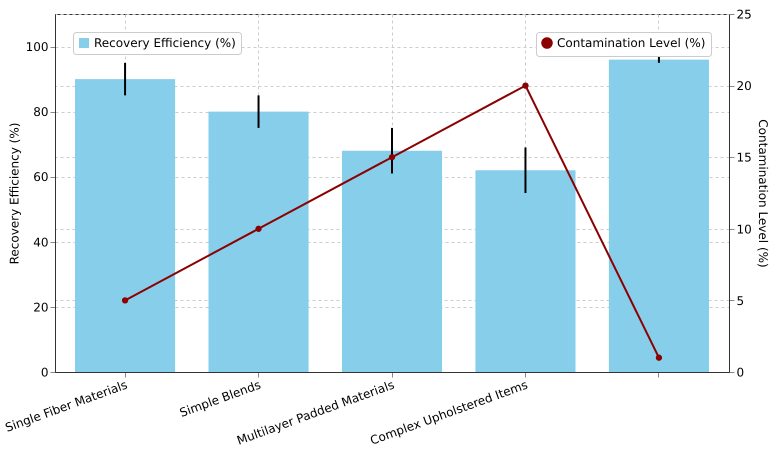 Image resolution: width=777 pixels, height=455 pixels. Describe the element at coordinates (165, 43) in the screenshot. I see `legend-label: Recovery Efficiency (%)` at that location.